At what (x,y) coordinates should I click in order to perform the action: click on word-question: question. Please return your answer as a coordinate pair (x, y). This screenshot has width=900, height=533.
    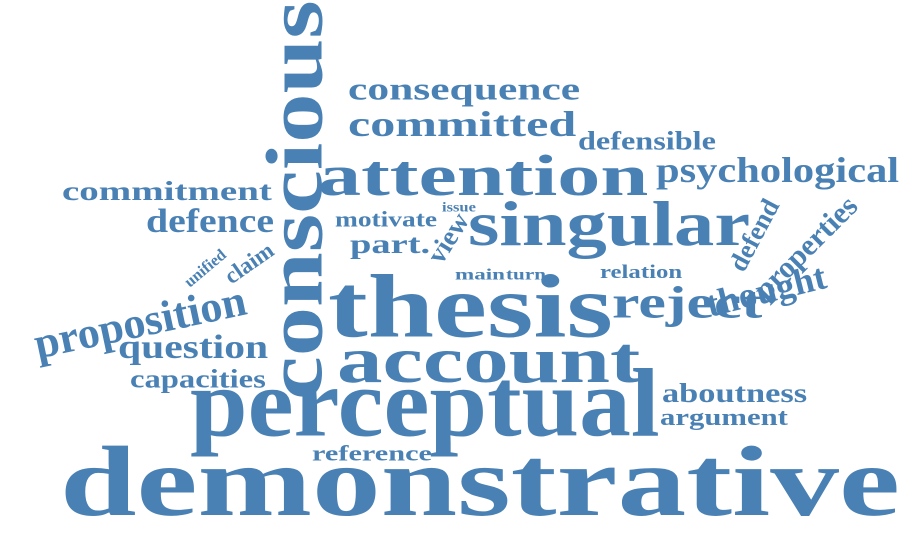
    Looking at the image, I should click on (193, 346).